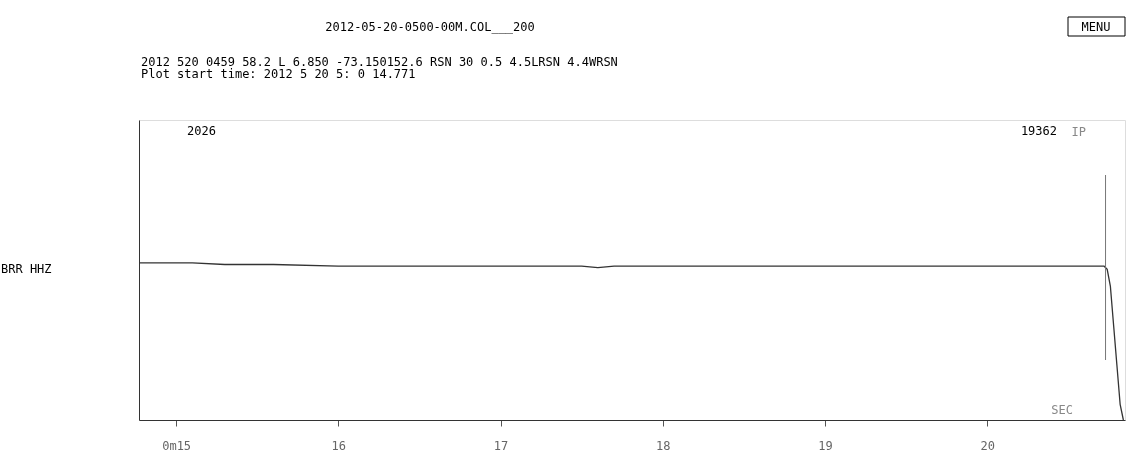 The height and width of the screenshot is (472, 1126). I want to click on x-tick-label: 18, so click(663, 445).